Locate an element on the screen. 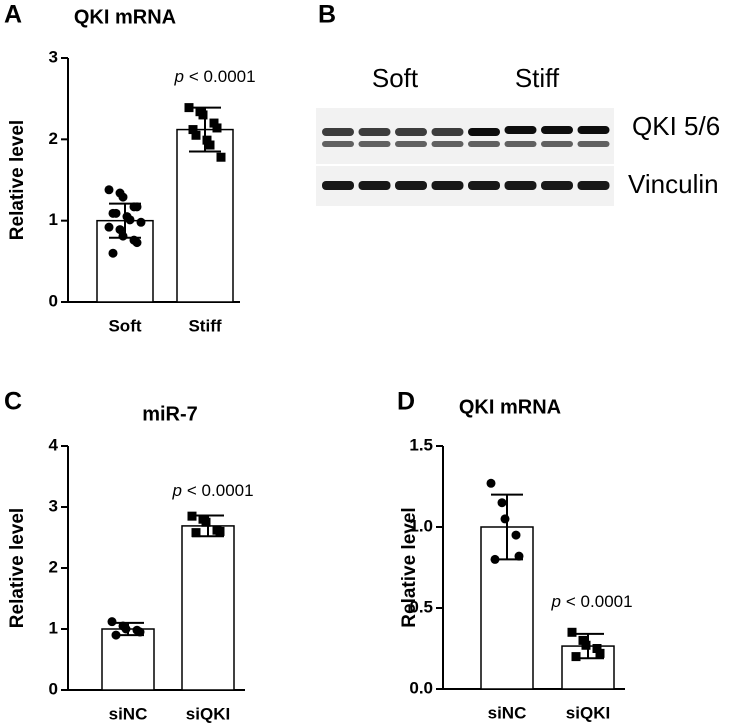  panel-letter: D is located at coordinates (406, 402).